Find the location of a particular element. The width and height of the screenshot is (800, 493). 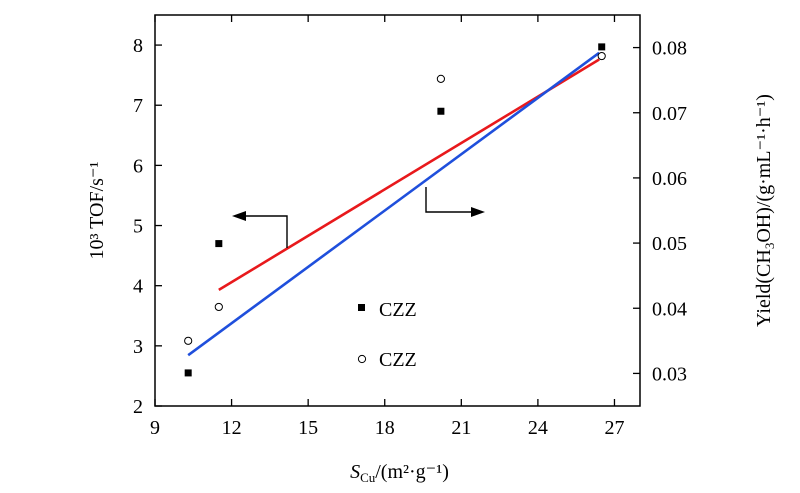

y-left-tick-label: 2 is located at coordinates (138, 407).